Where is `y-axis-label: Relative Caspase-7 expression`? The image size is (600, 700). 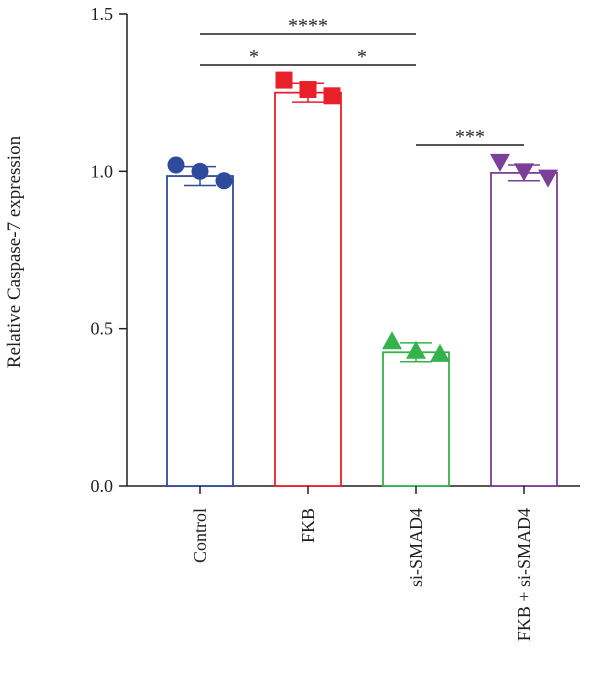
y-axis-label: Relative Caspase-7 expression is located at coordinates (14, 251).